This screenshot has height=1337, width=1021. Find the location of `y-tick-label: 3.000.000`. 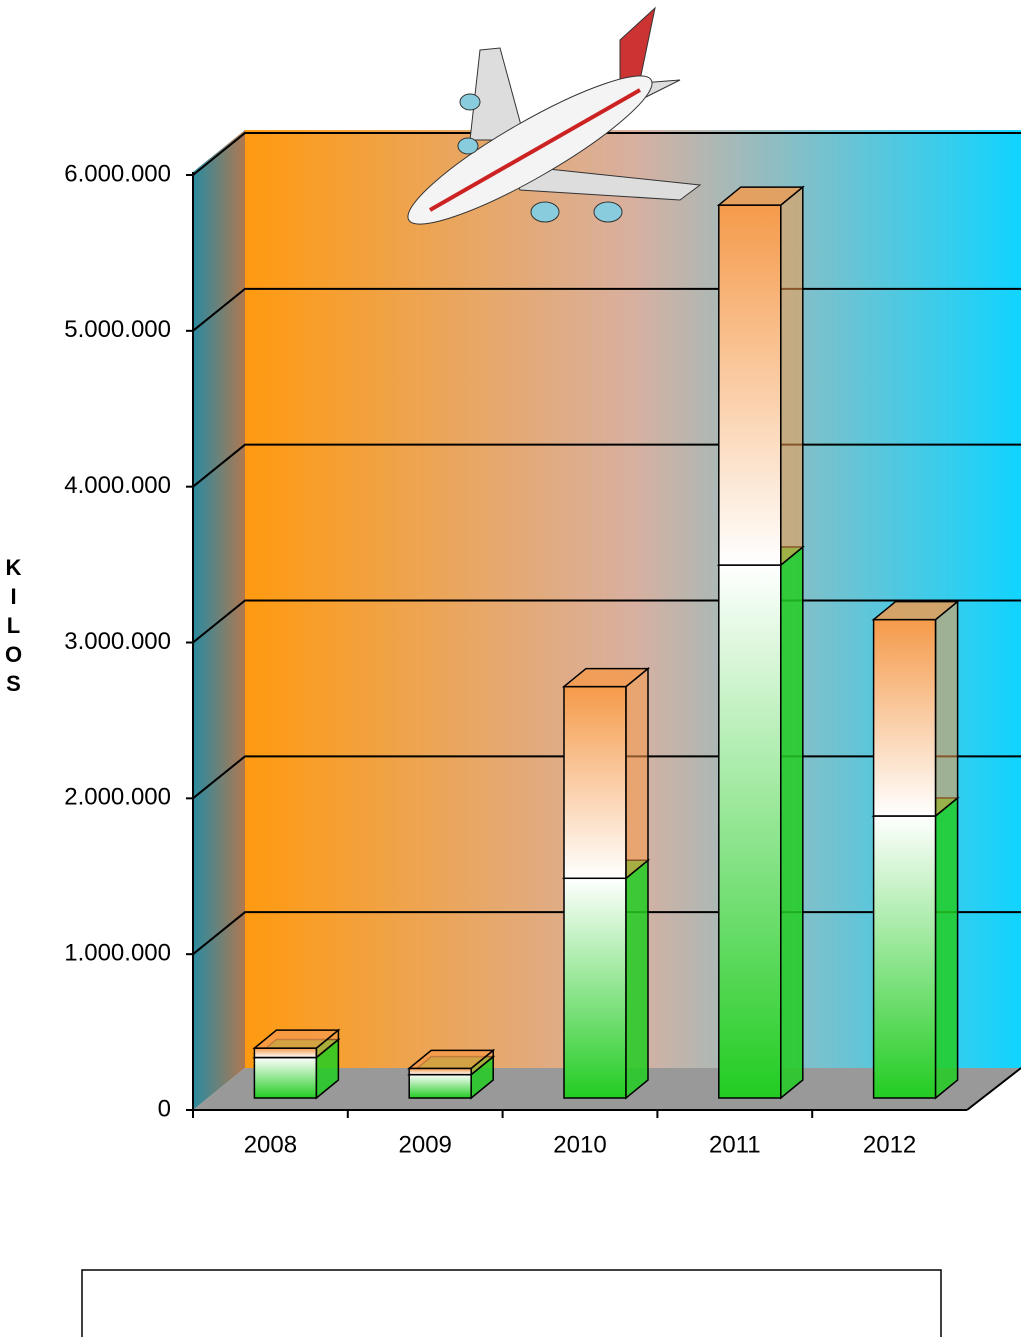

y-tick-label: 3.000.000 is located at coordinates (117, 641).